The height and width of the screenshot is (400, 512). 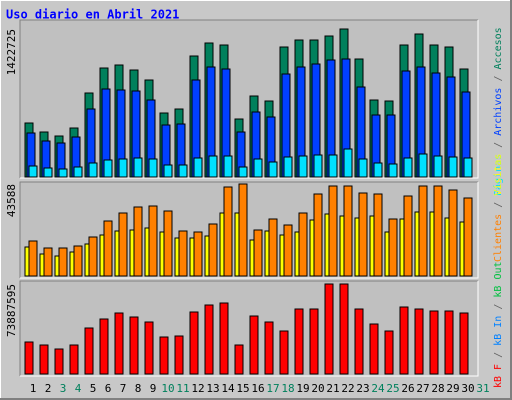 What do you see at coordinates (467, 388) in the screenshot?
I see `x-tick-label: 30` at bounding box center [467, 388].